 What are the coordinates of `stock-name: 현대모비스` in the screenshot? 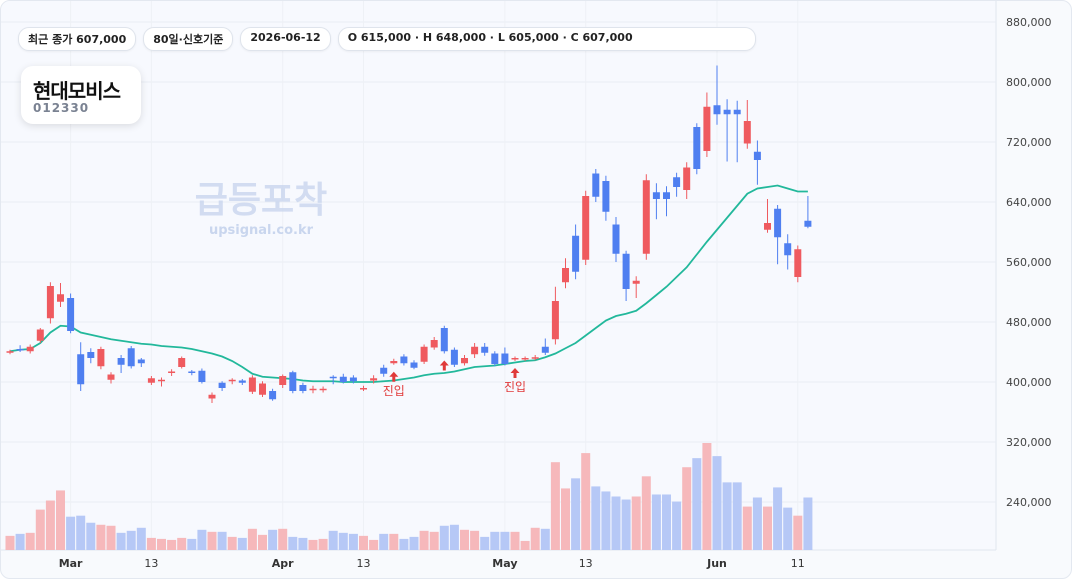 It's located at (77, 91).